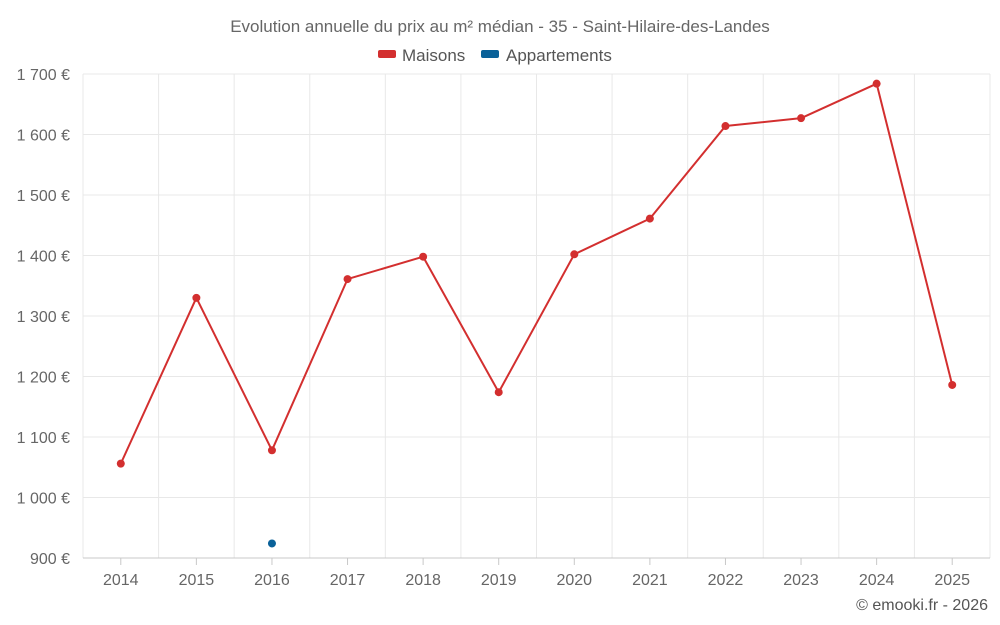 The image size is (1000, 625). What do you see at coordinates (272, 580) in the screenshot?
I see `x-tick-label: 2016` at bounding box center [272, 580].